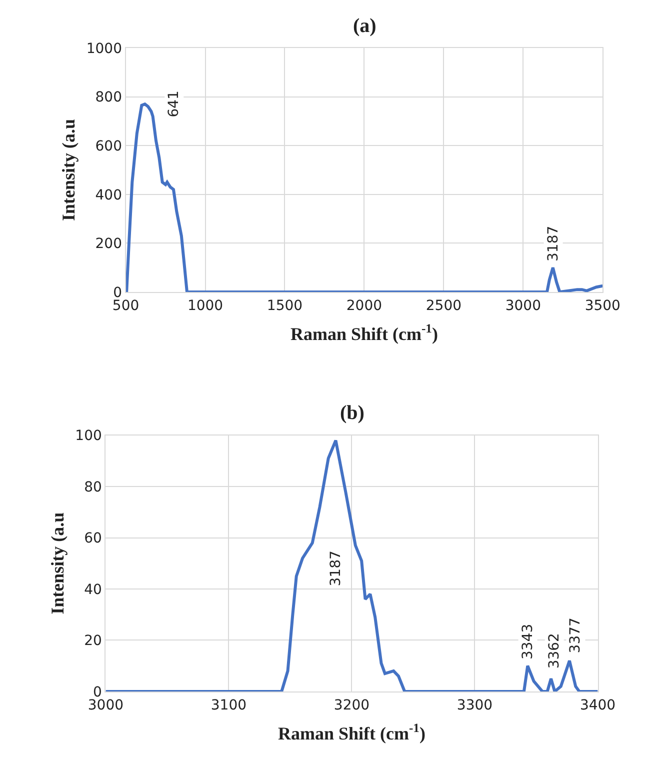 This screenshot has height=774, width=645. I want to click on x-tick-label: 2000, so click(364, 306).